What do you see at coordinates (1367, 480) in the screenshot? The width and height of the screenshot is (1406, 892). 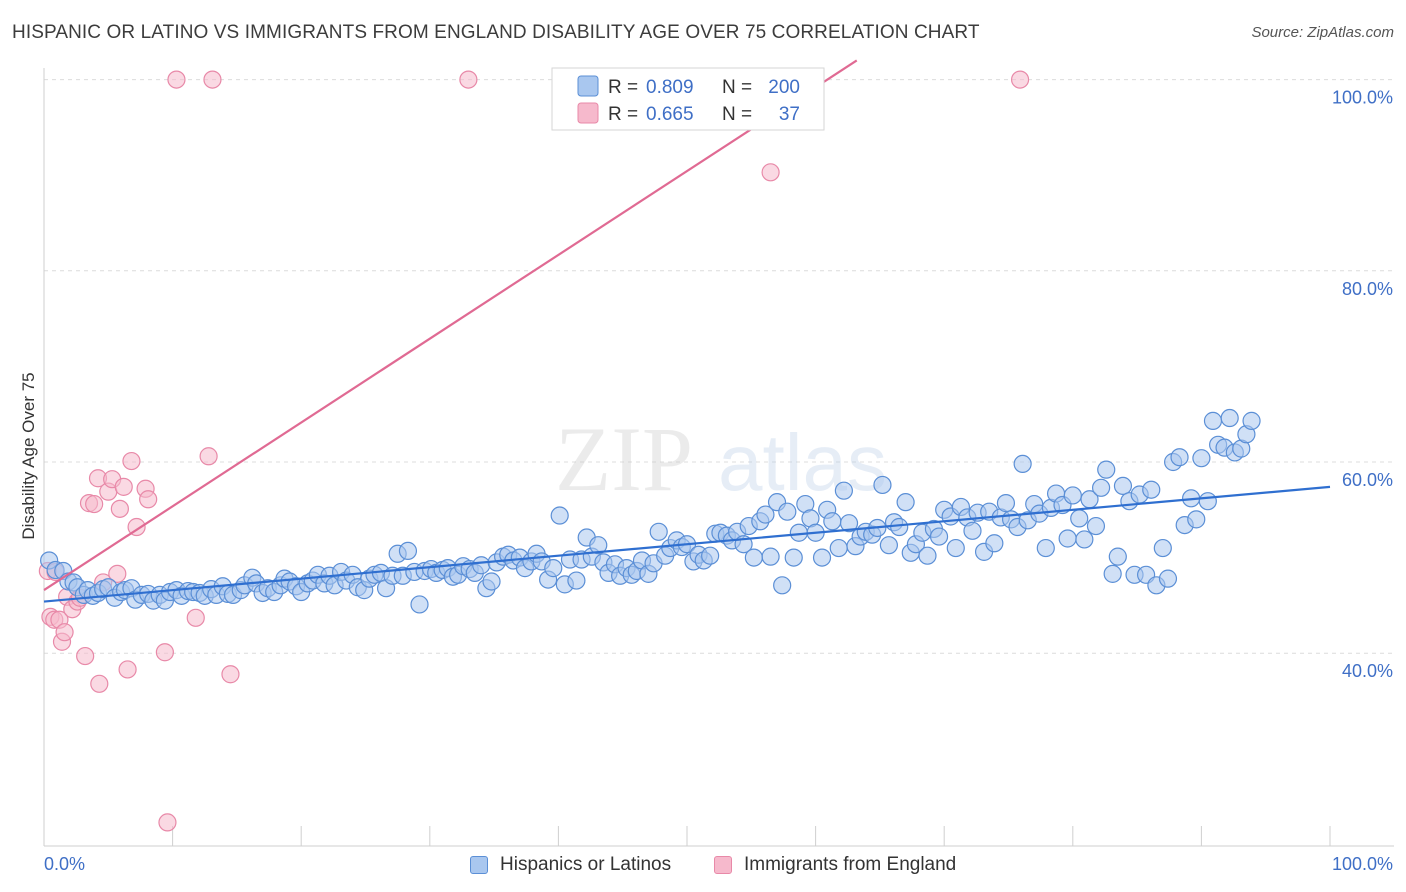 I see `y-tick-label: 60.0%` at bounding box center [1367, 480].